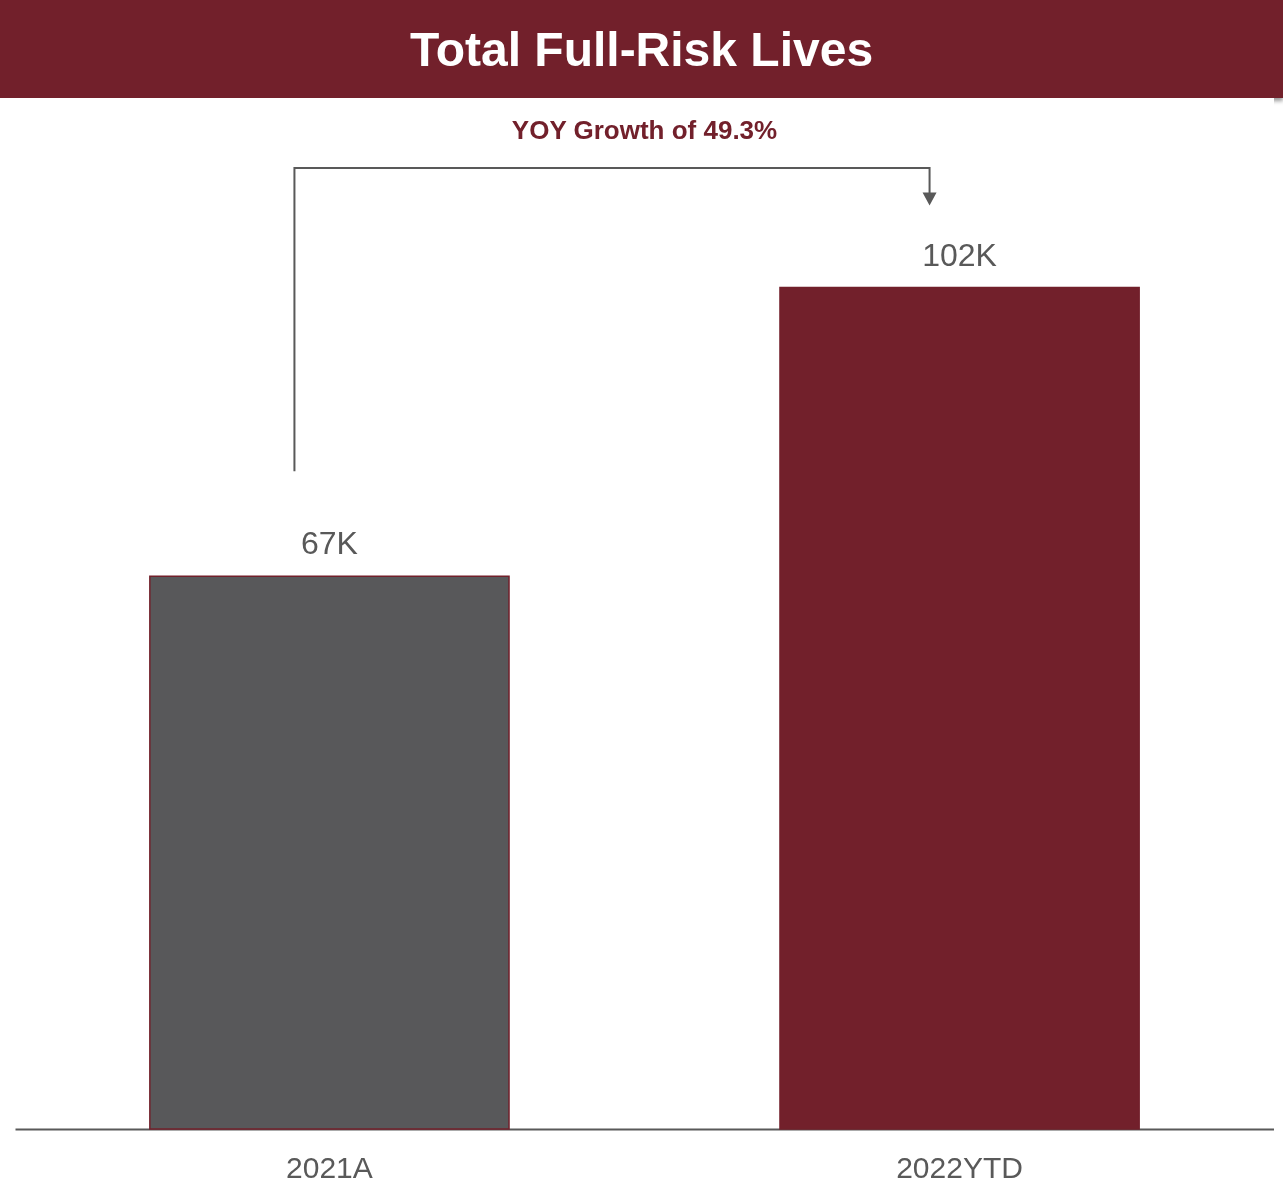 The image size is (1283, 1189). Describe the element at coordinates (329, 543) in the screenshot. I see `data-label: 67K` at that location.